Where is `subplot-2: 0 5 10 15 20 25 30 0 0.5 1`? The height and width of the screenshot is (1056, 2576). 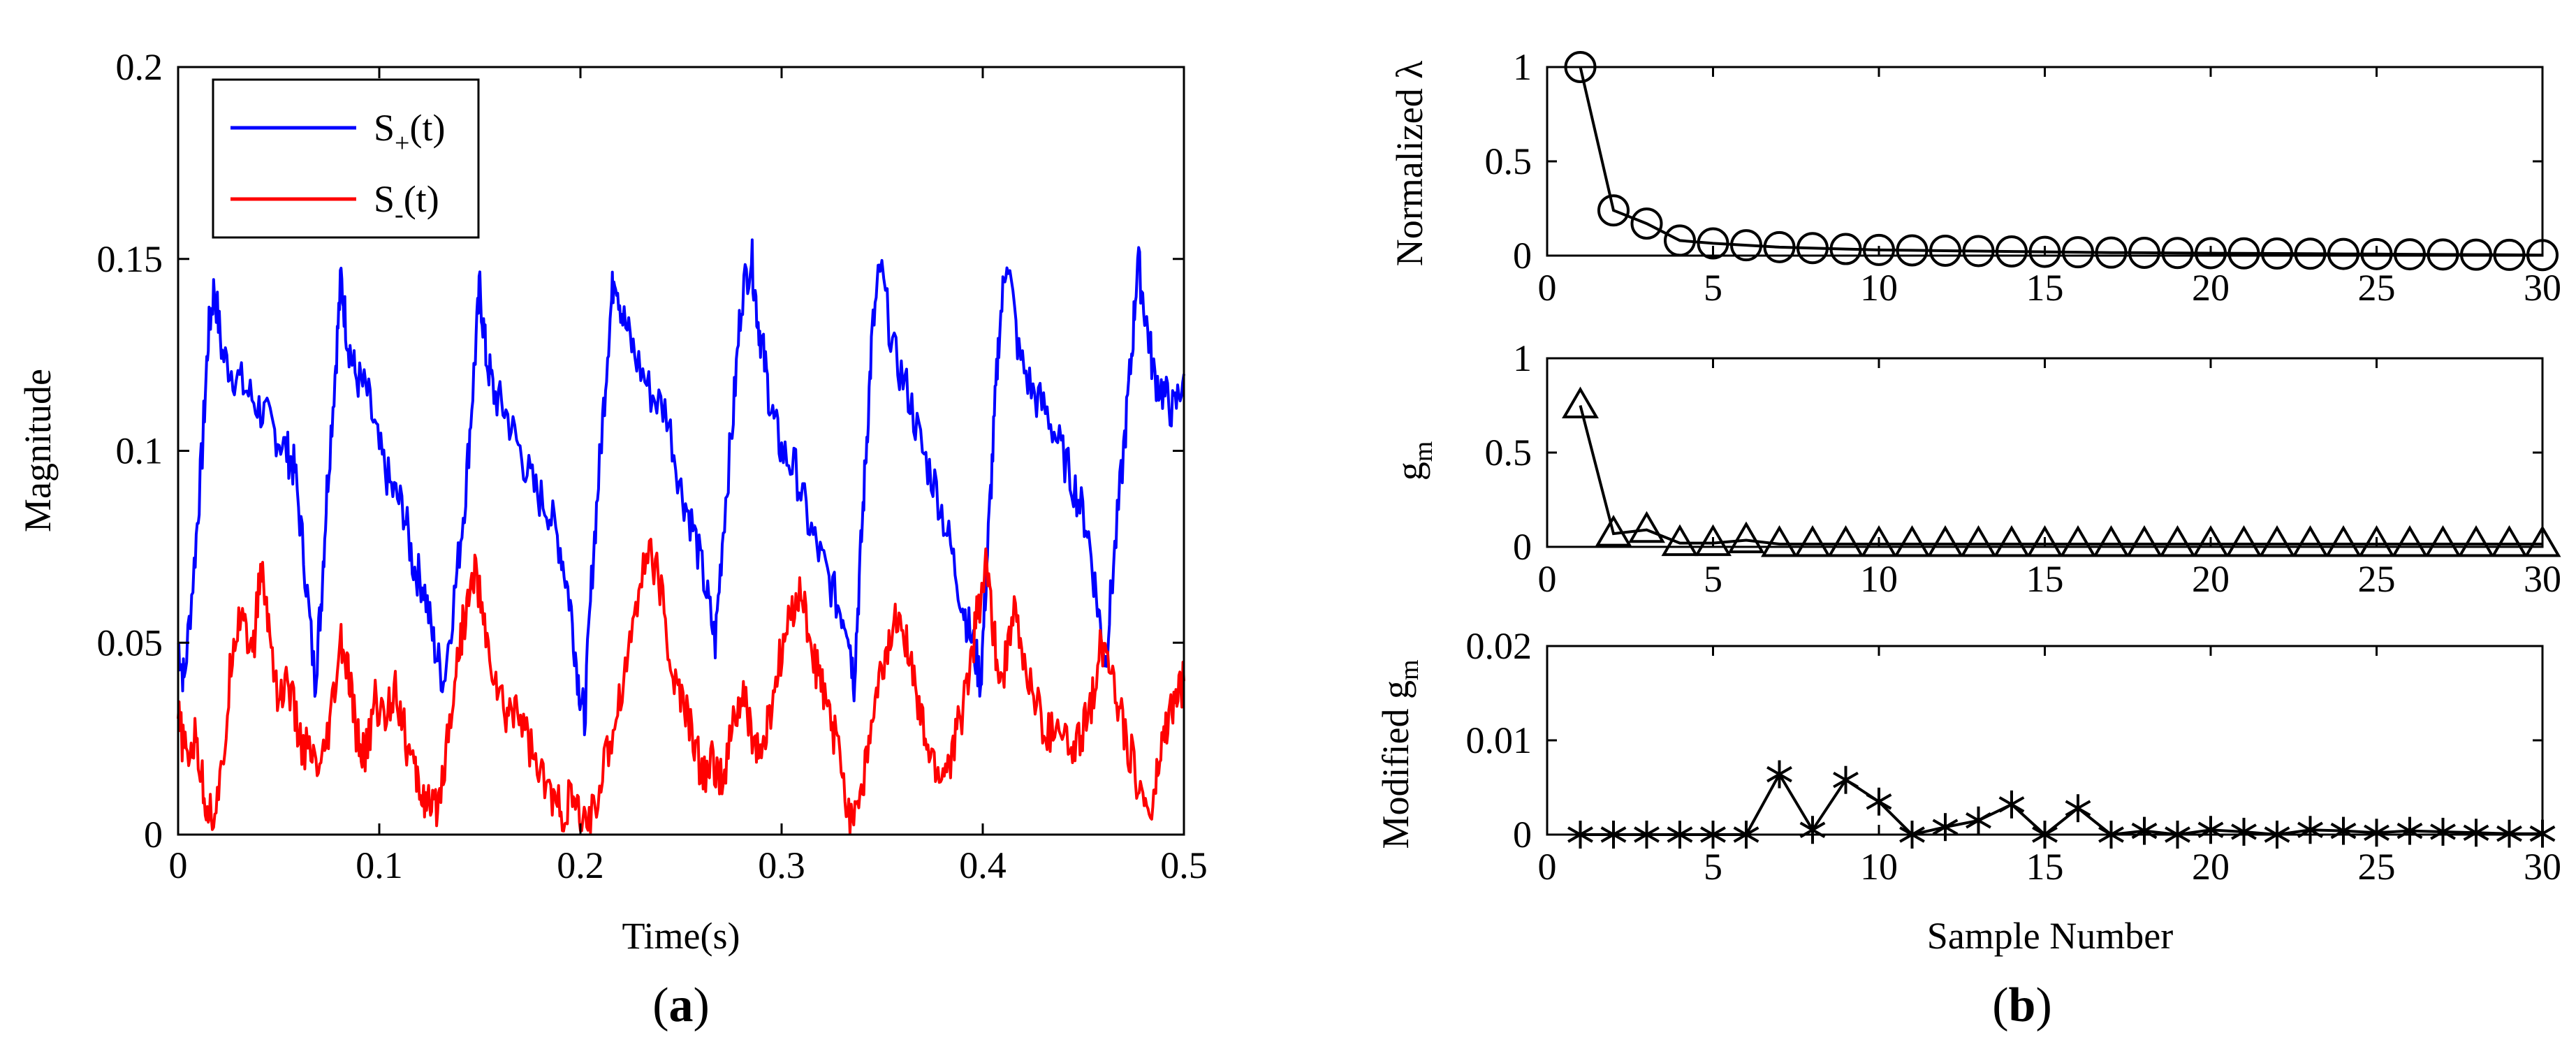
subplot-2: 0 5 10 15 20 25 30 0 0.5 1 is located at coordinates (2024, 468).